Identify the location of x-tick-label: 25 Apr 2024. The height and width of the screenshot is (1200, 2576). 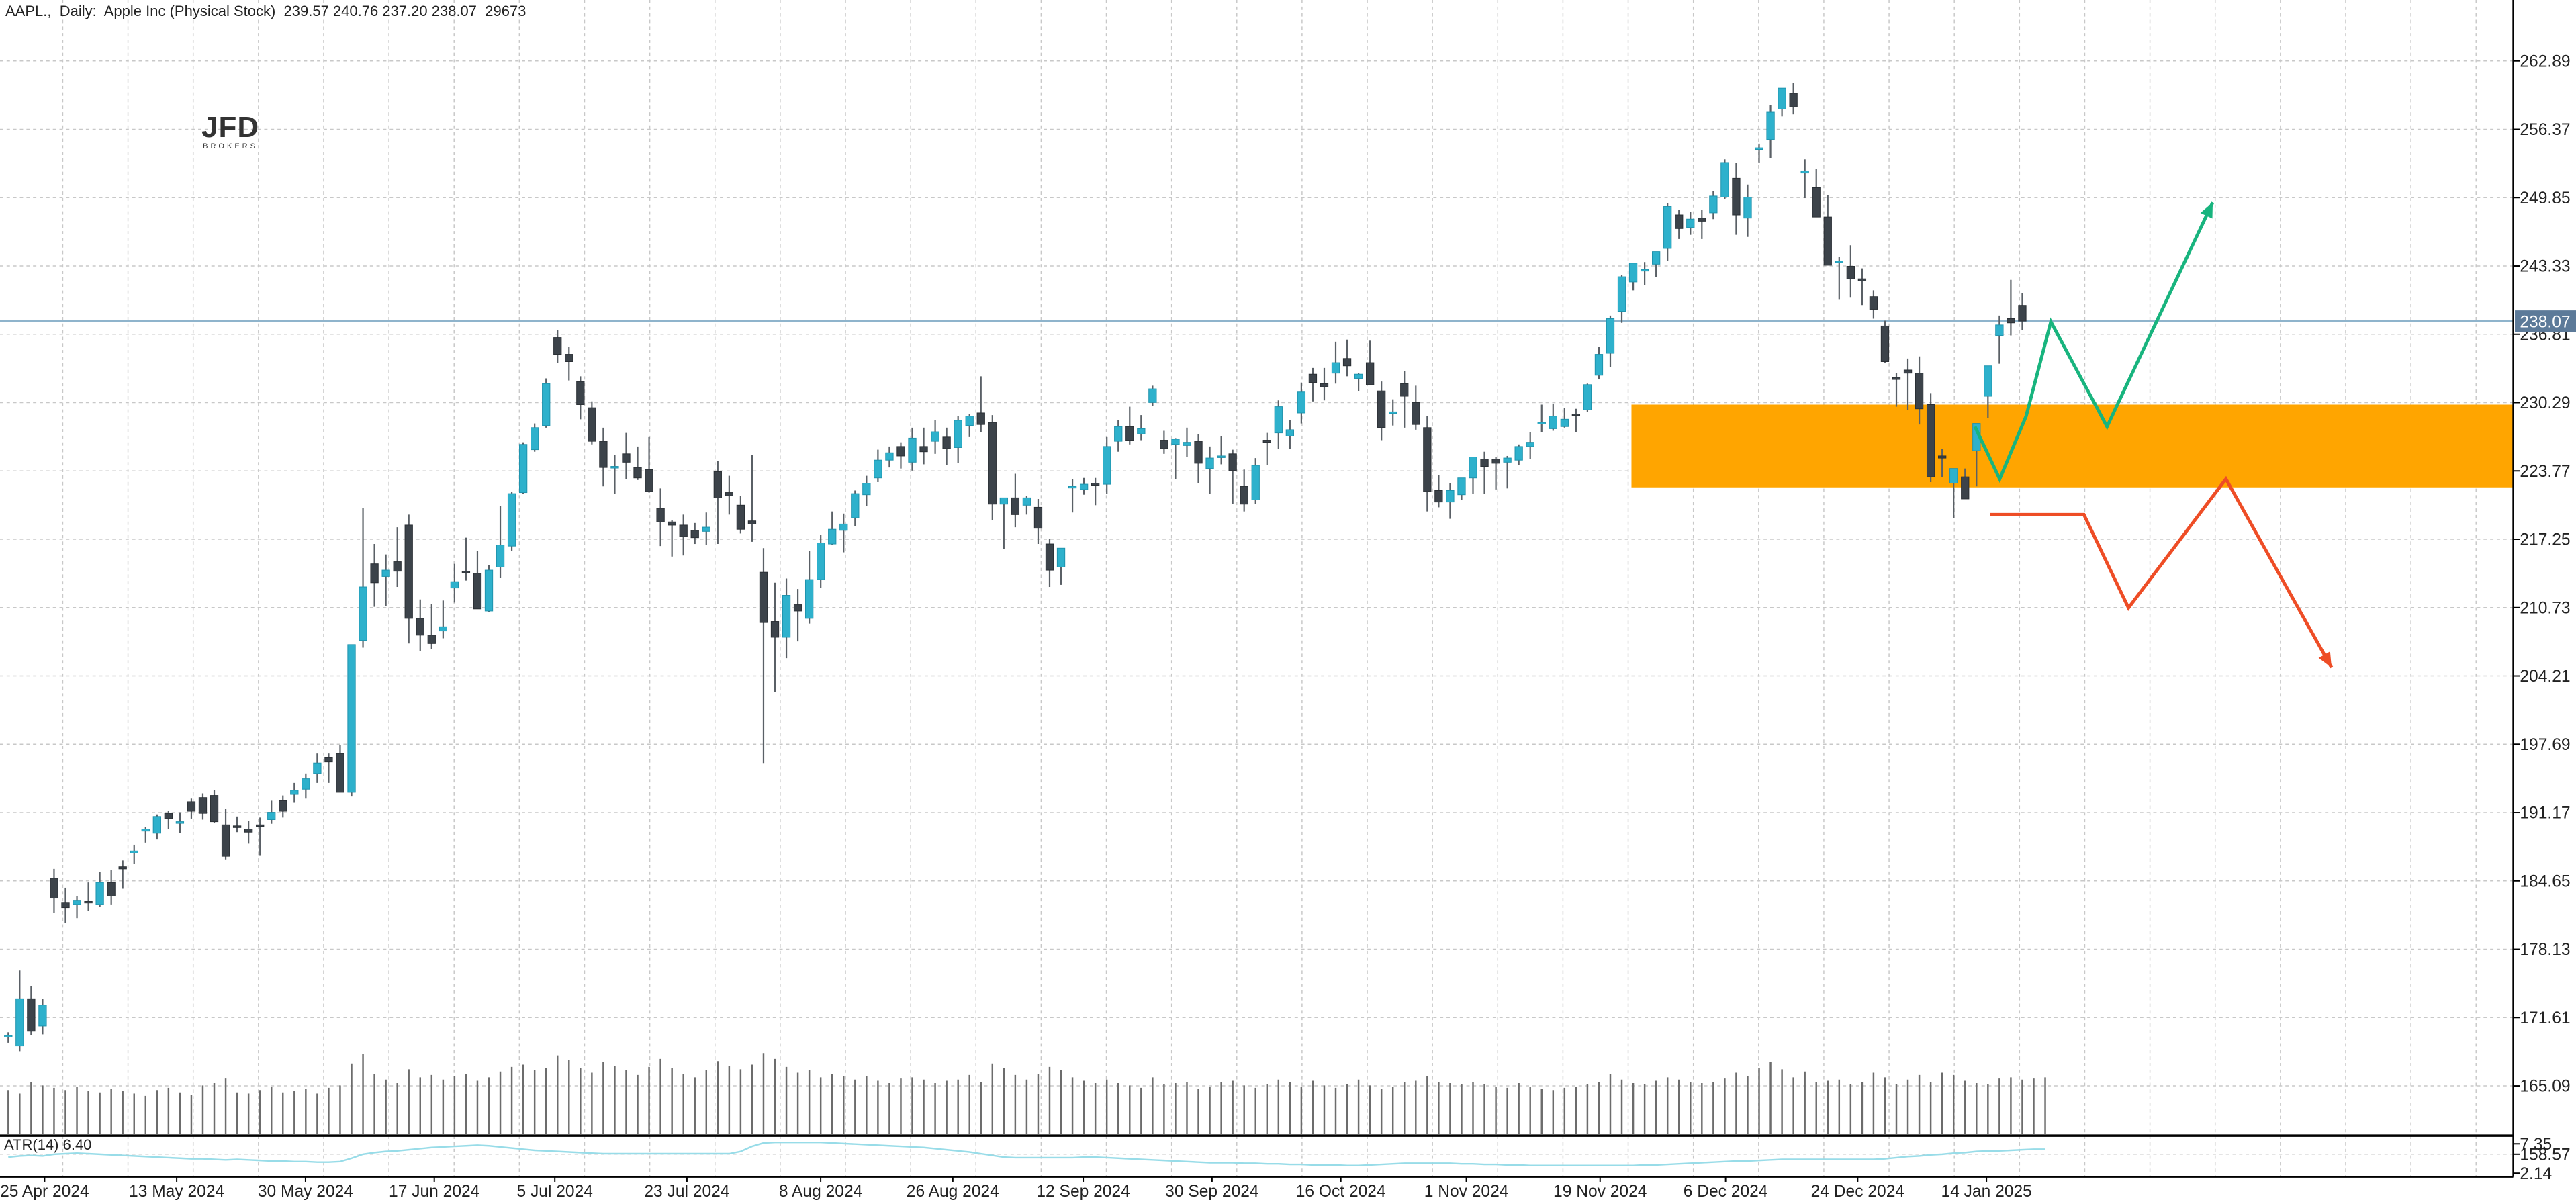
(44, 1192).